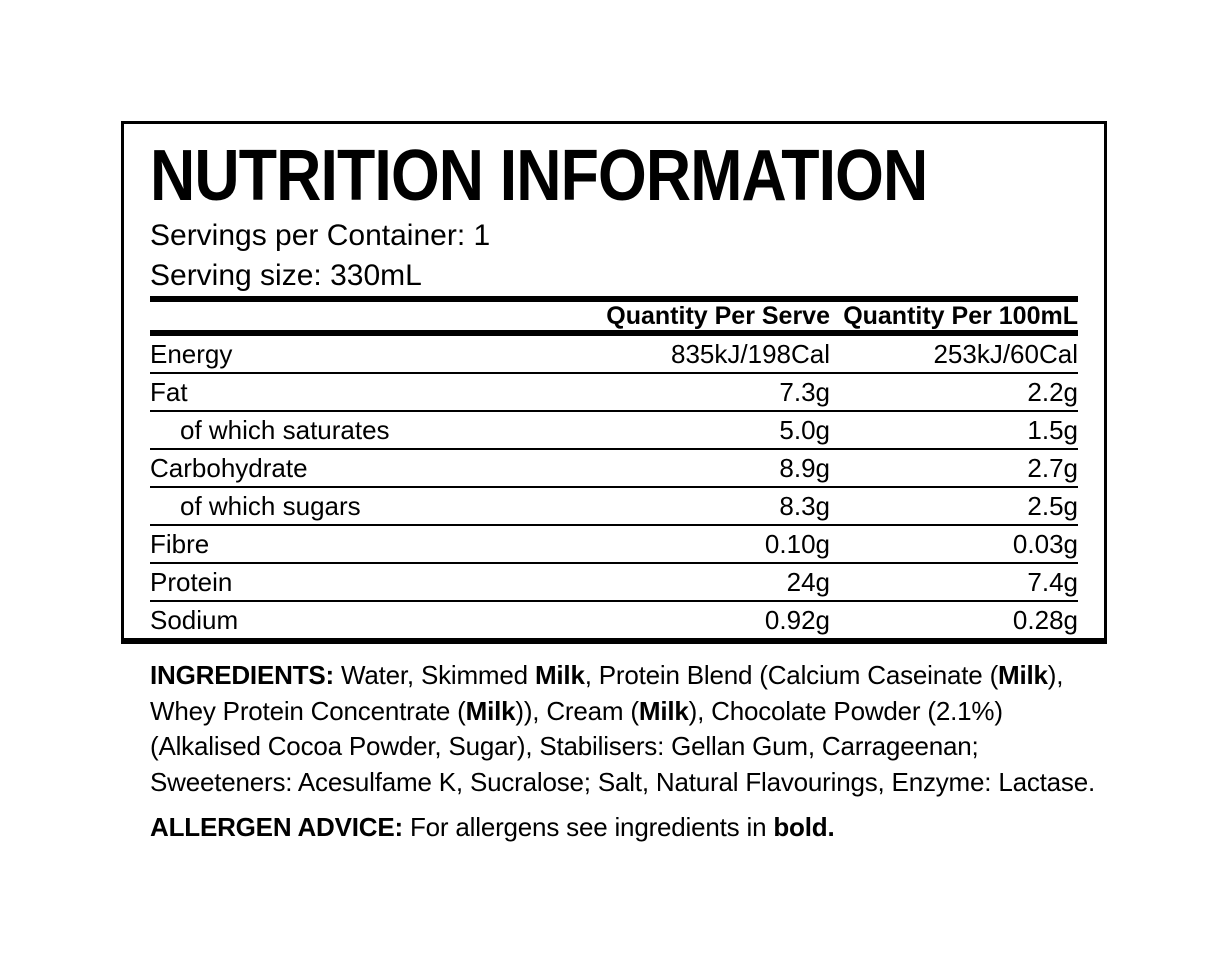 This screenshot has width=1227, height=953. I want to click on nutrient-name: of which sugars, so click(270, 505).